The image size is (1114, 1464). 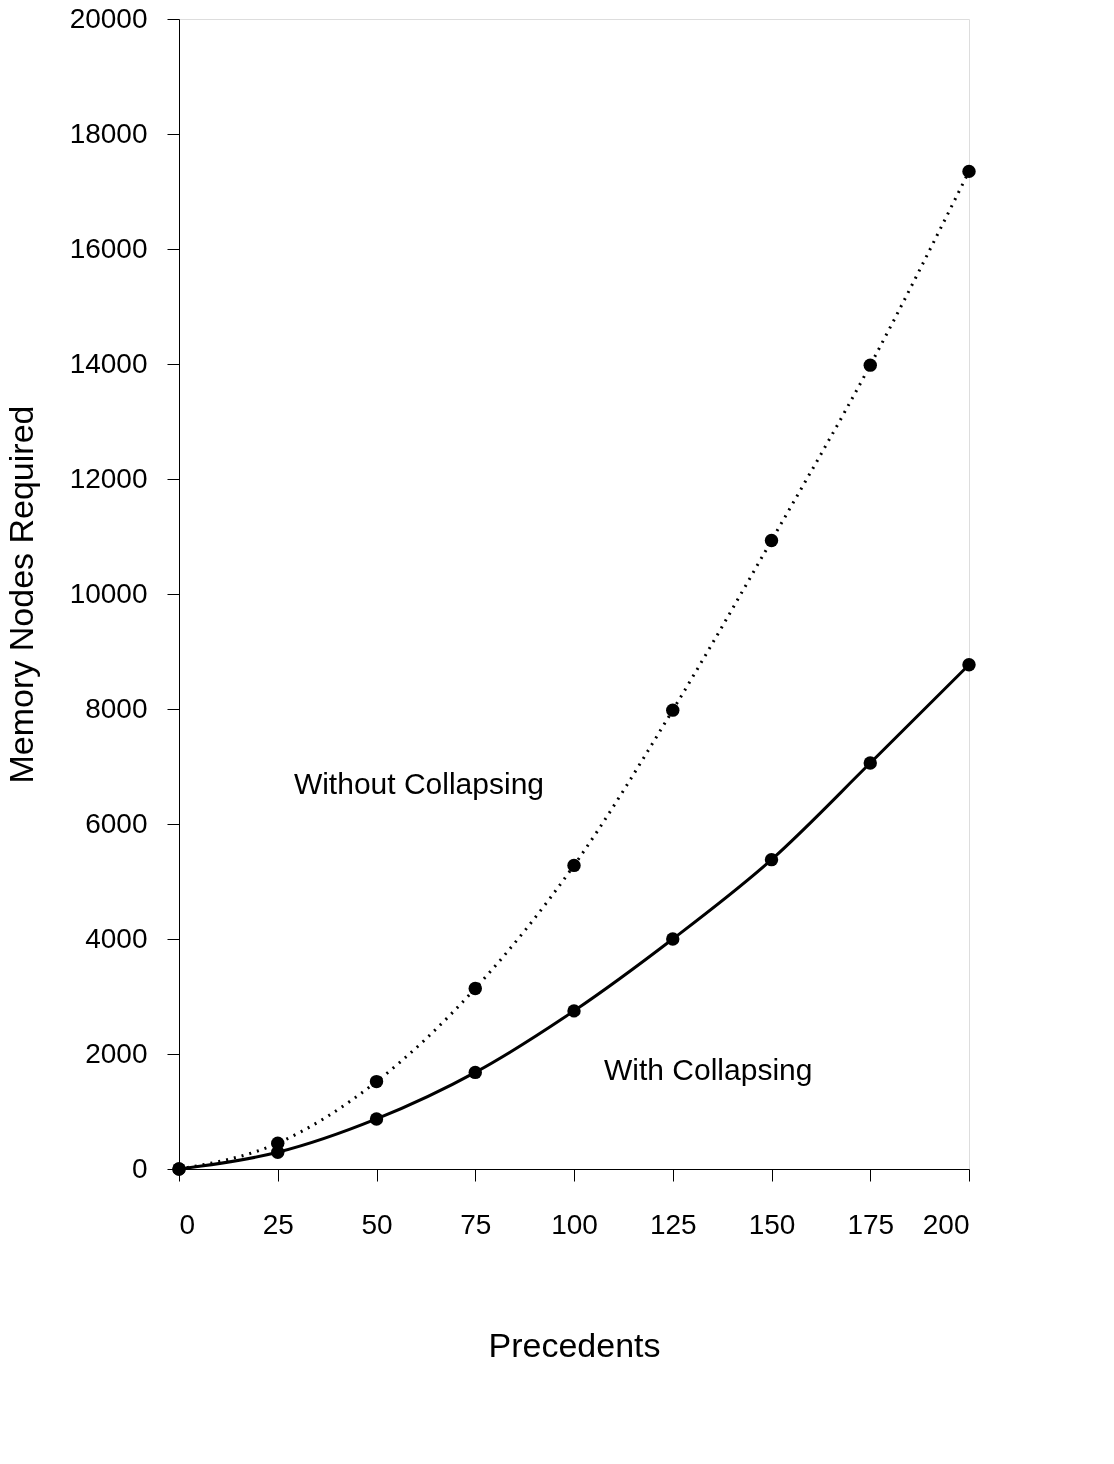 I want to click on y-tick-label: 8000, so click(x=116, y=708).